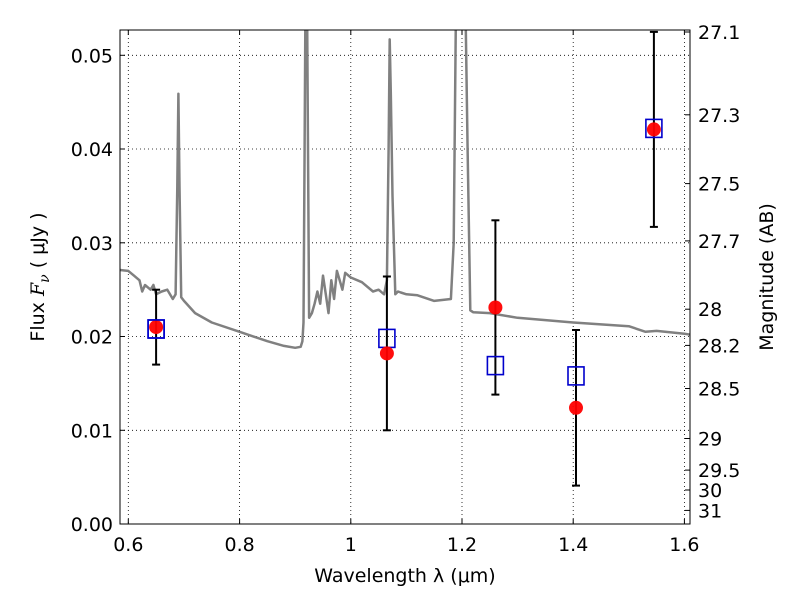 The height and width of the screenshot is (600, 800). What do you see at coordinates (719, 471) in the screenshot?
I see `right-tick-label: 29.5` at bounding box center [719, 471].